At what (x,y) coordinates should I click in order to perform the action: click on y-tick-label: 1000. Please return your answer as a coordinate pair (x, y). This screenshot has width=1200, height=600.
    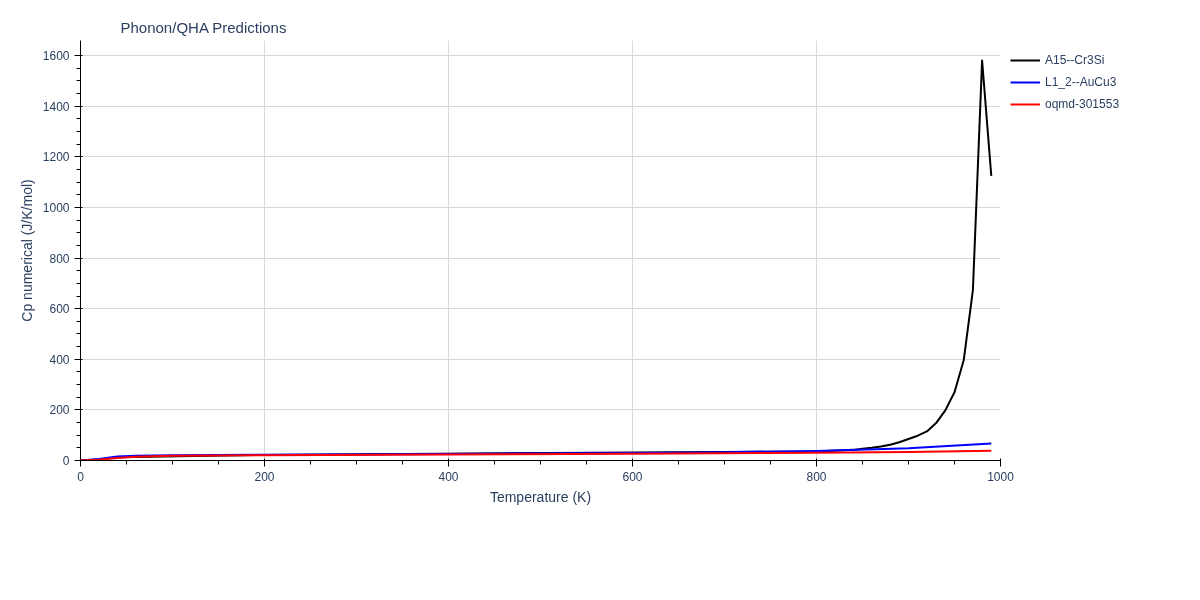
    Looking at the image, I should click on (56, 207).